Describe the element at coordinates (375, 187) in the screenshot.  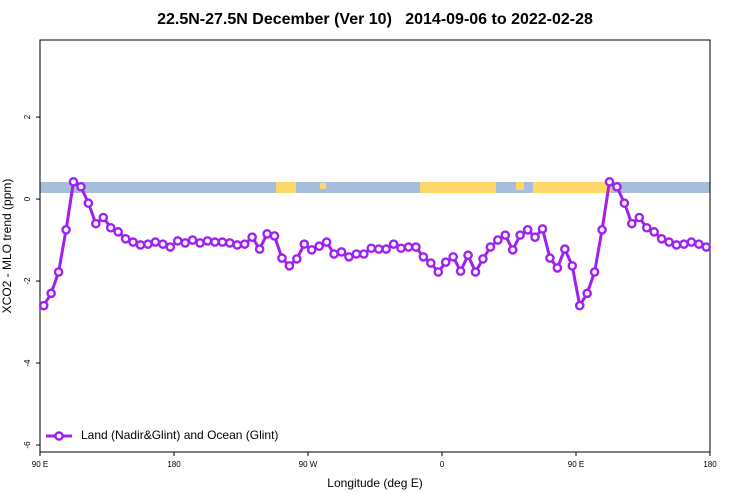
I see `ocean-strip` at that location.